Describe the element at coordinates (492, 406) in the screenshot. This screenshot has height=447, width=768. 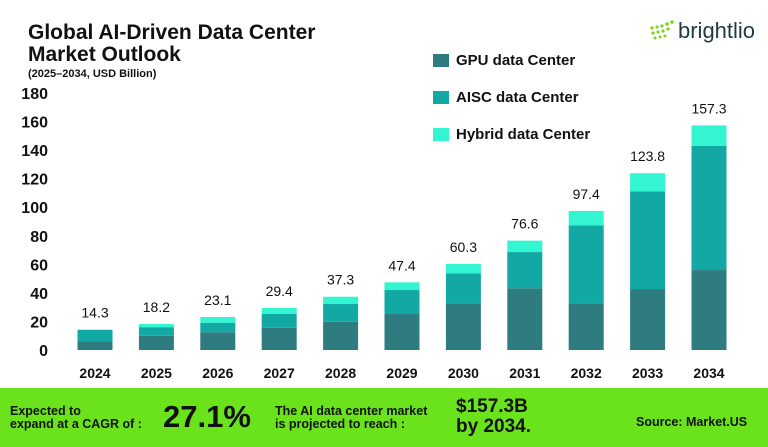
I see `reach-value-line: $157.3B` at that location.